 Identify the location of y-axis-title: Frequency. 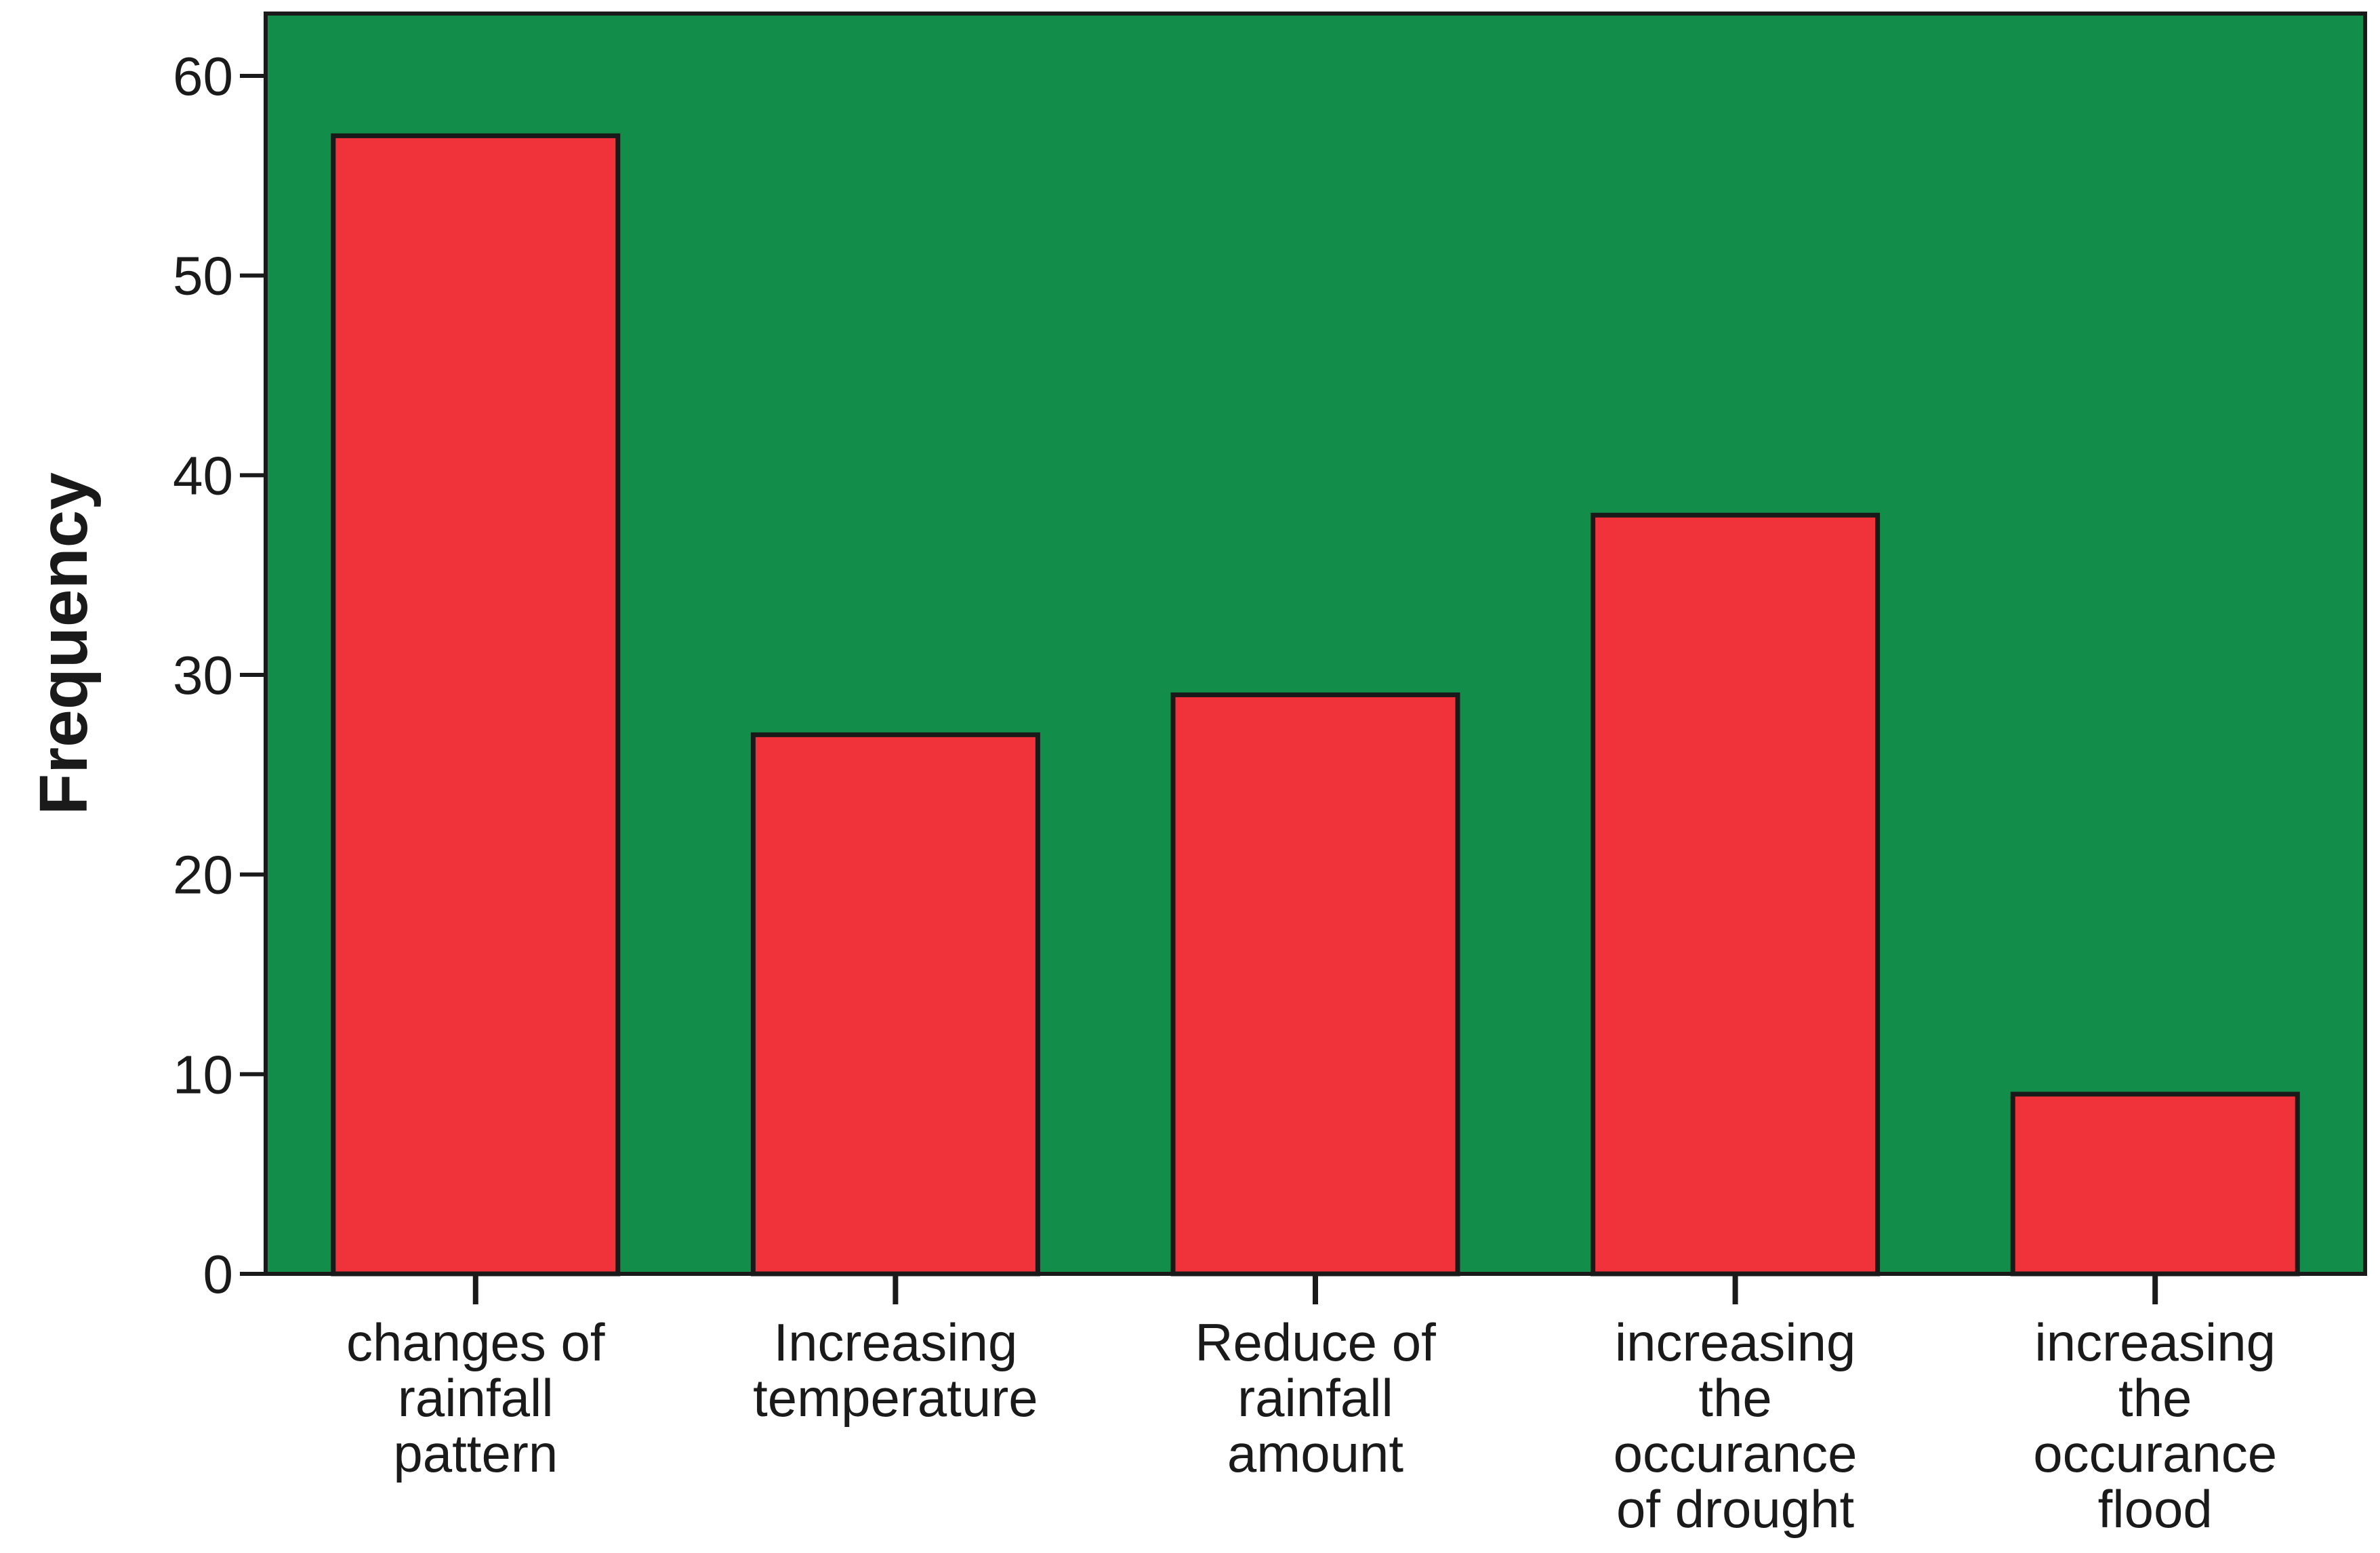
(64, 643).